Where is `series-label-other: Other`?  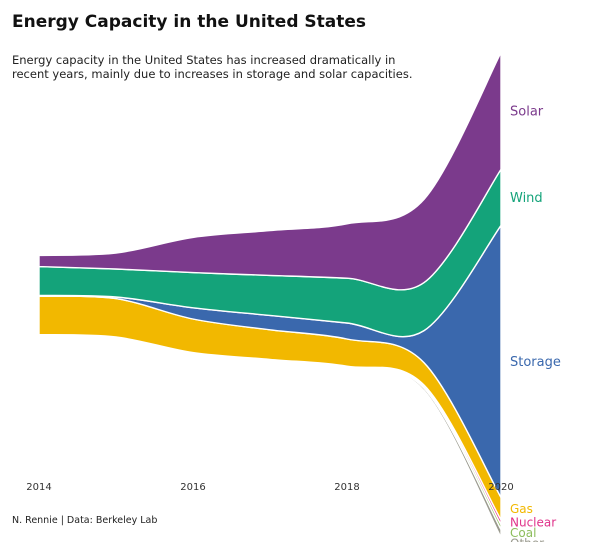 series-label-other: Other is located at coordinates (527, 539).